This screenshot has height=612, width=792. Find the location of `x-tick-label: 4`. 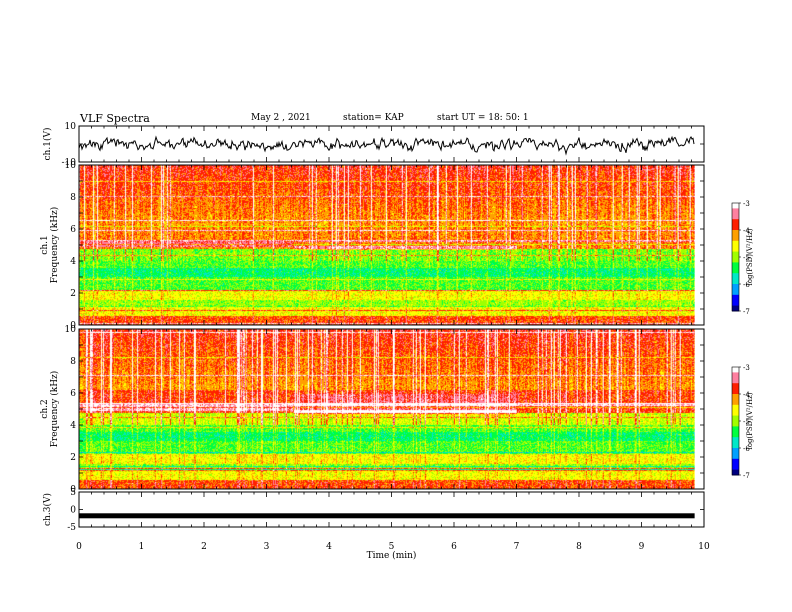

x-tick-label: 4 is located at coordinates (329, 547).